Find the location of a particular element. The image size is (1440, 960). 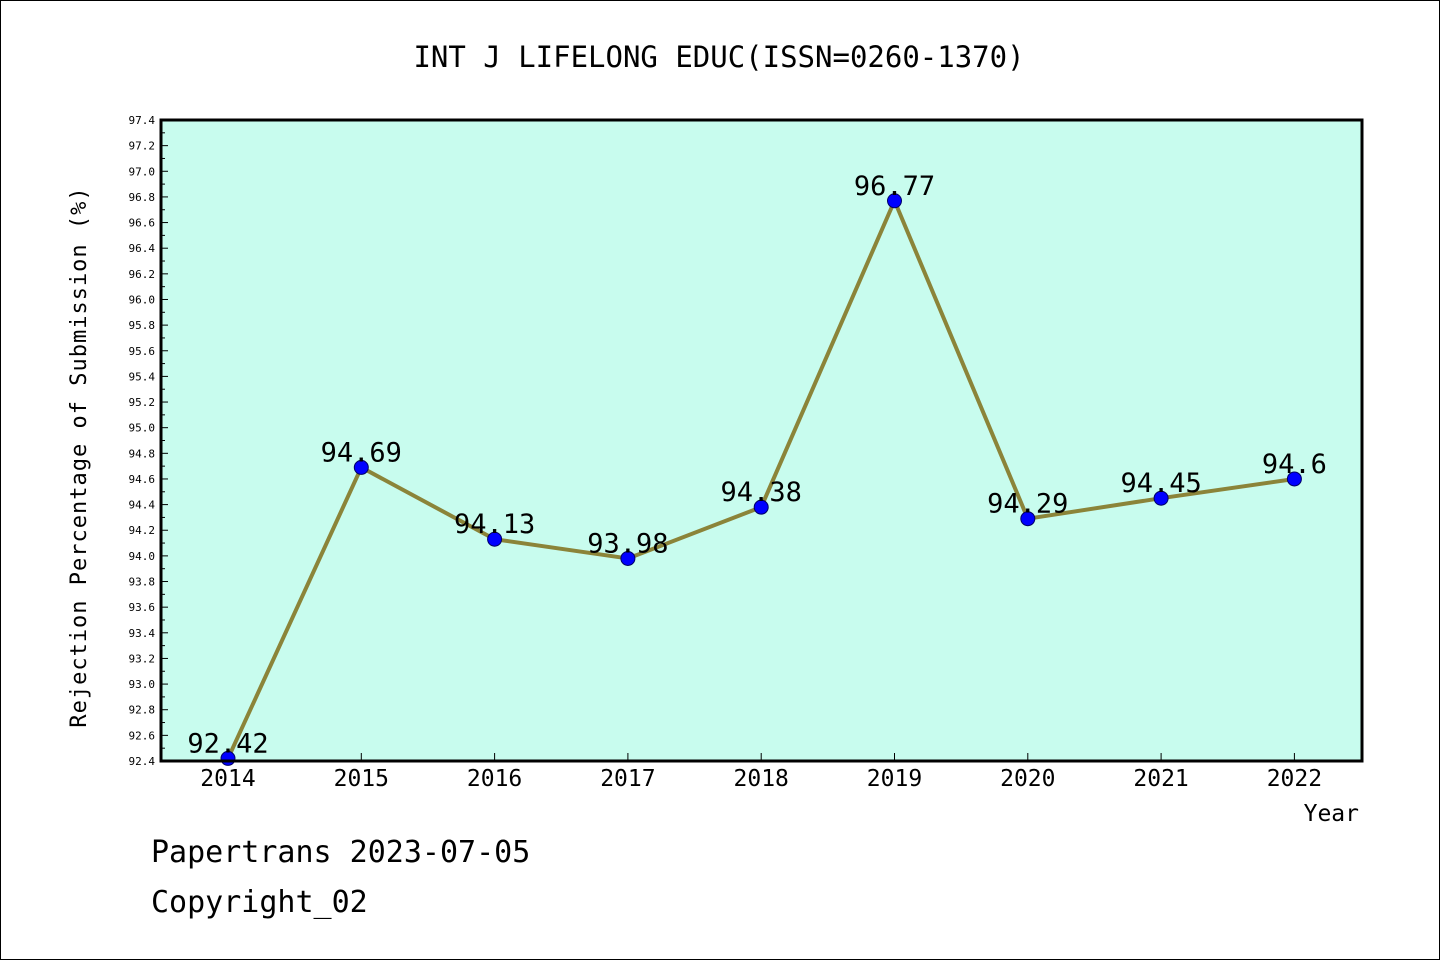

x-axis: 2014 2015 2016 2017 2018 2019 2020 2021 2022 is located at coordinates (761, 772).